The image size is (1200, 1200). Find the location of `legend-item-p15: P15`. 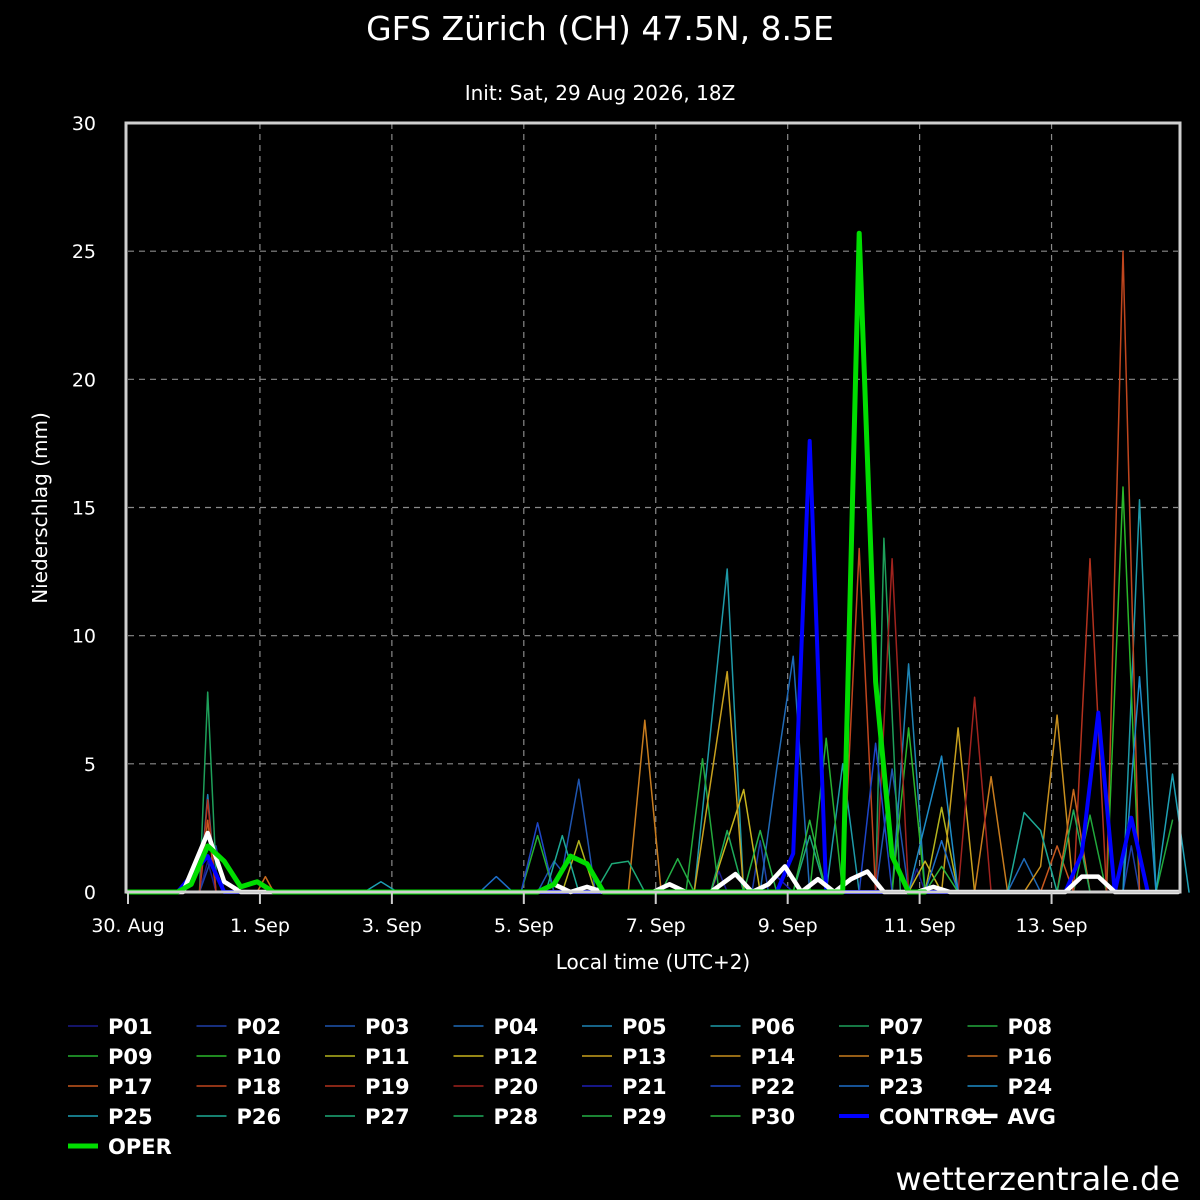

legend-item-p15: P15 is located at coordinates (881, 1057).